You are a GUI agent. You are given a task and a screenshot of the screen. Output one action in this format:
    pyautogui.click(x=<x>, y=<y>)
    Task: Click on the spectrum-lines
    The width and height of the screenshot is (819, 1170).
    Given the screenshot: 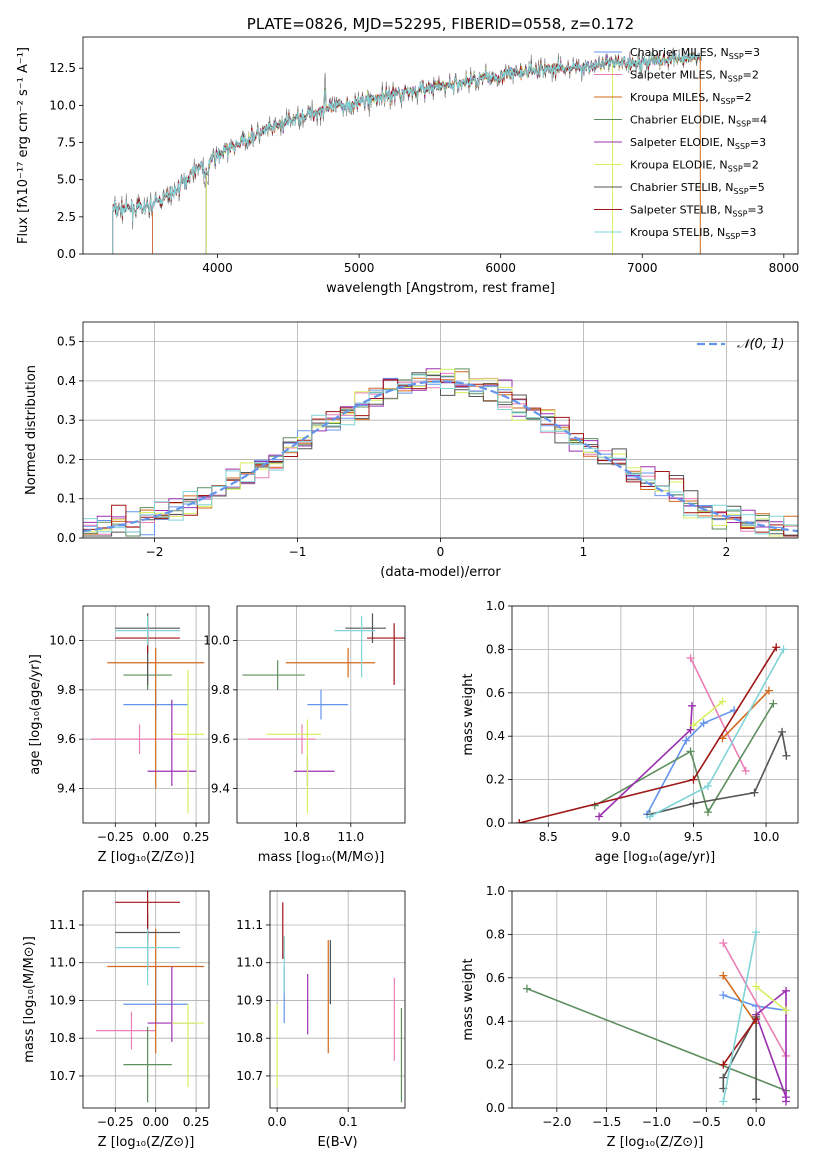 What is the action you would take?
    pyautogui.click(x=407, y=150)
    